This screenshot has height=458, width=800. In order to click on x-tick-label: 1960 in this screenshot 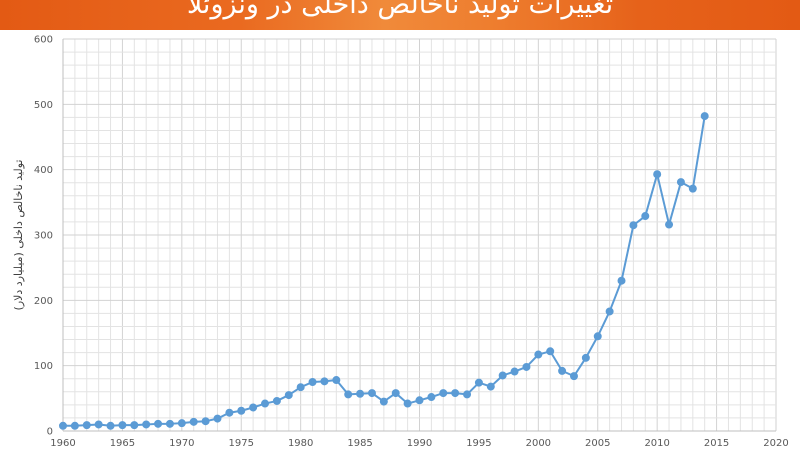, I will do `click(62, 443)`.